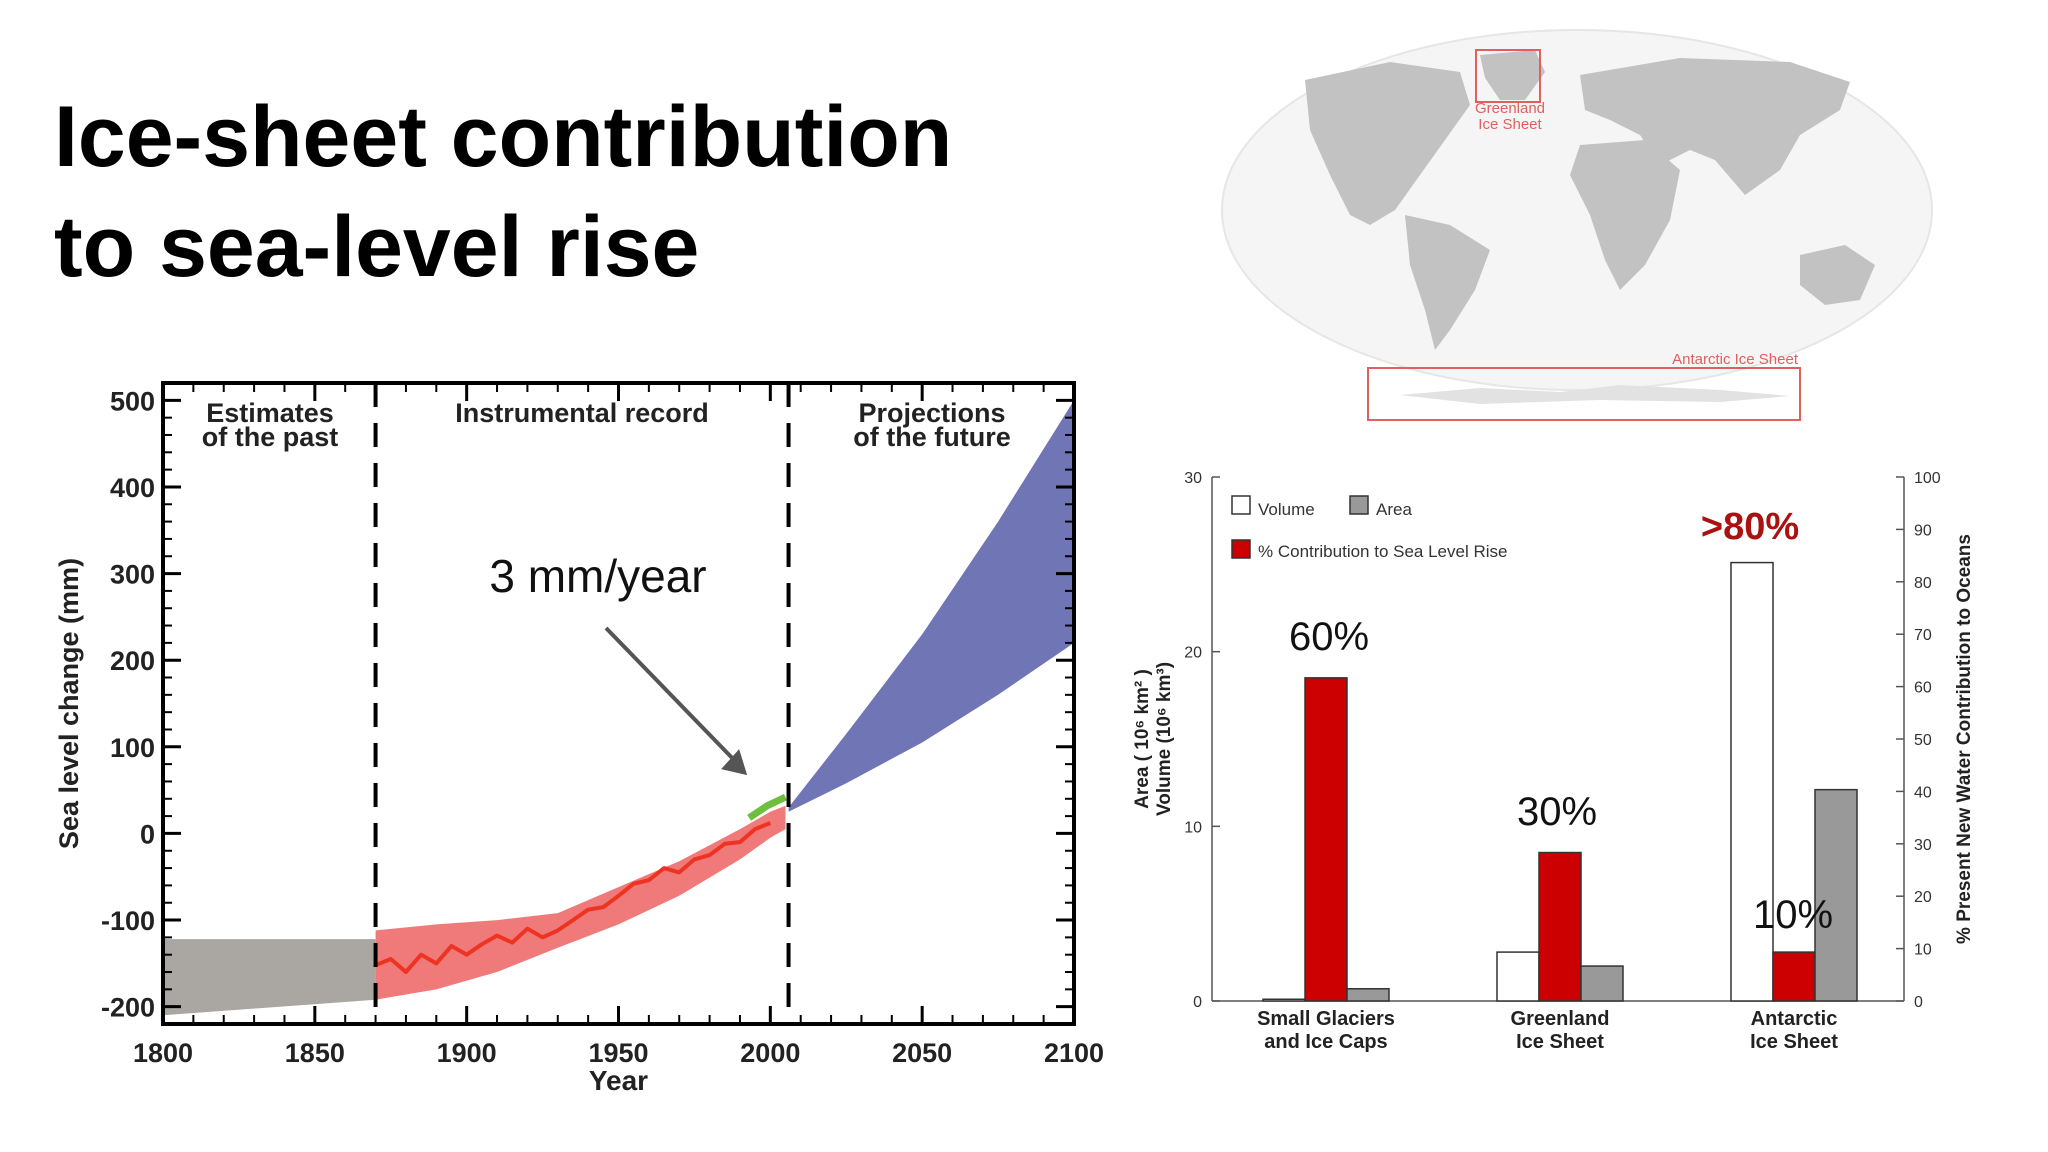 This screenshot has height=1152, width=2048. Describe the element at coordinates (931, 425) in the screenshot. I see `section-label-2: Projections of the future` at that location.